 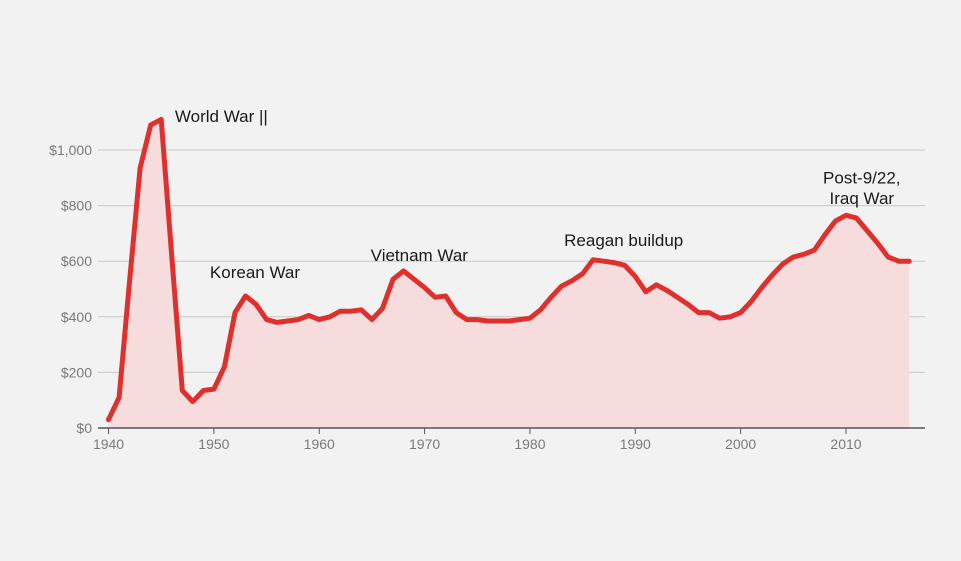 What do you see at coordinates (420, 255) in the screenshot?
I see `annotation-label: Vietnam War` at bounding box center [420, 255].